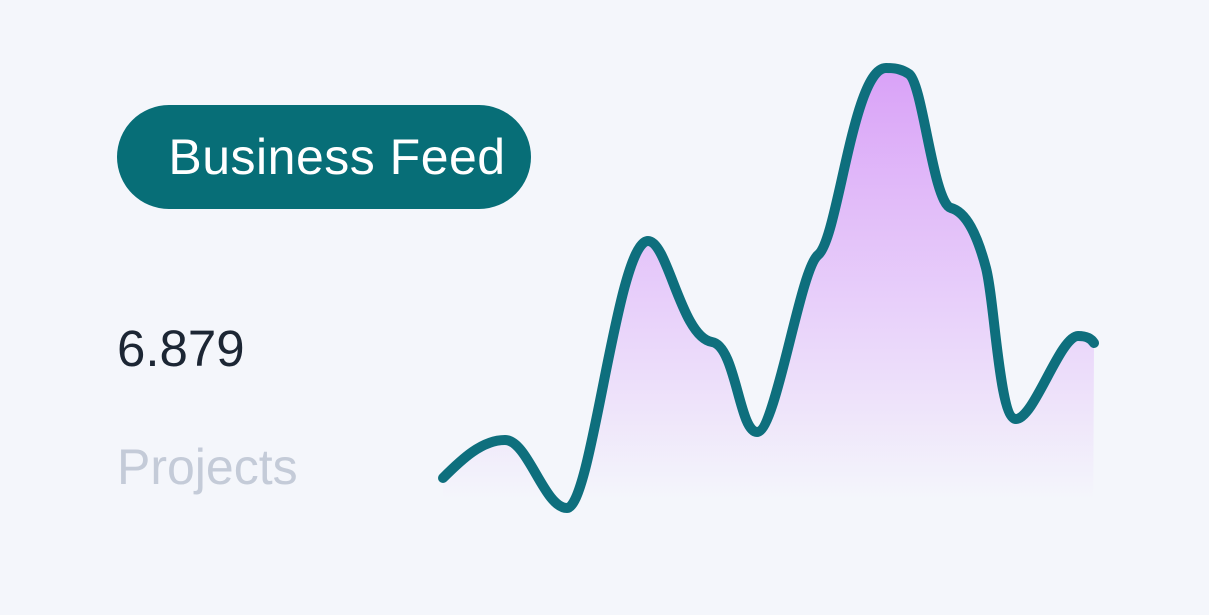 The width and height of the screenshot is (1209, 615). I want to click on business-feed-badge: Business Feed, so click(324, 157).